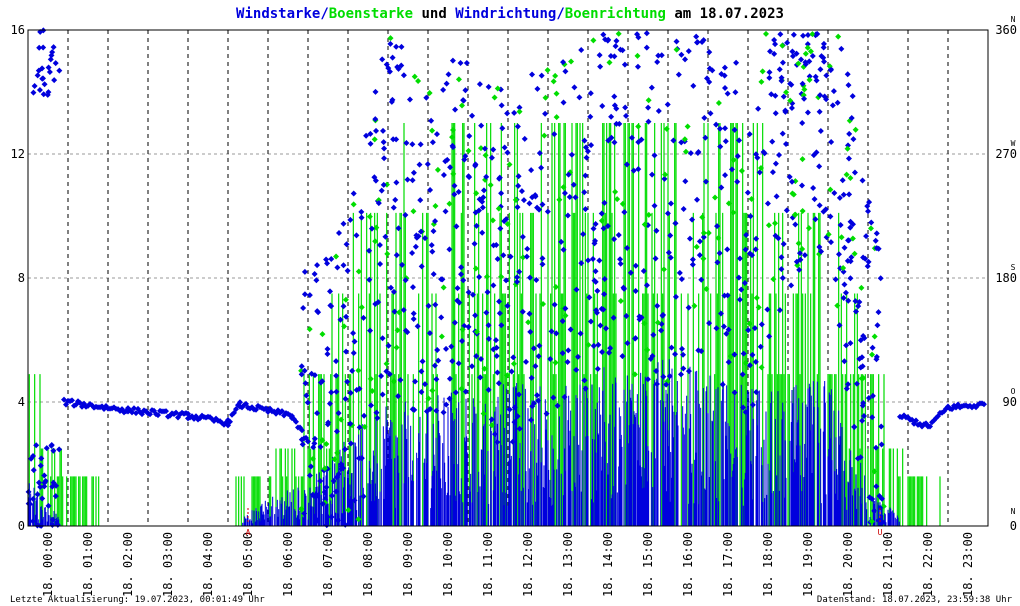 The width and height of the screenshot is (1020, 606). What do you see at coordinates (208, 564) in the screenshot?
I see `x-tick-label: 18. 04:00` at bounding box center [208, 564].